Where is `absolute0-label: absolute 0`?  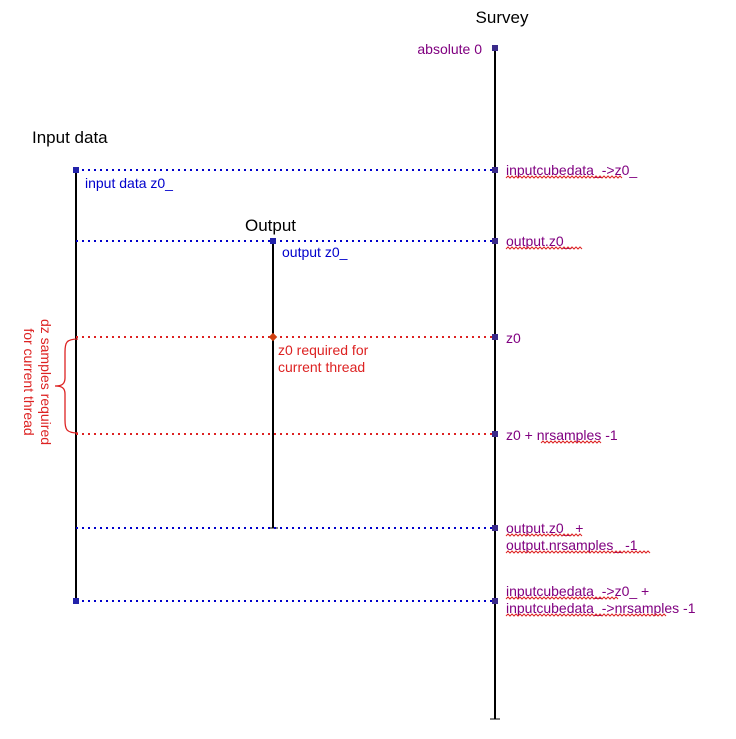 absolute0-label: absolute 0 is located at coordinates (449, 49).